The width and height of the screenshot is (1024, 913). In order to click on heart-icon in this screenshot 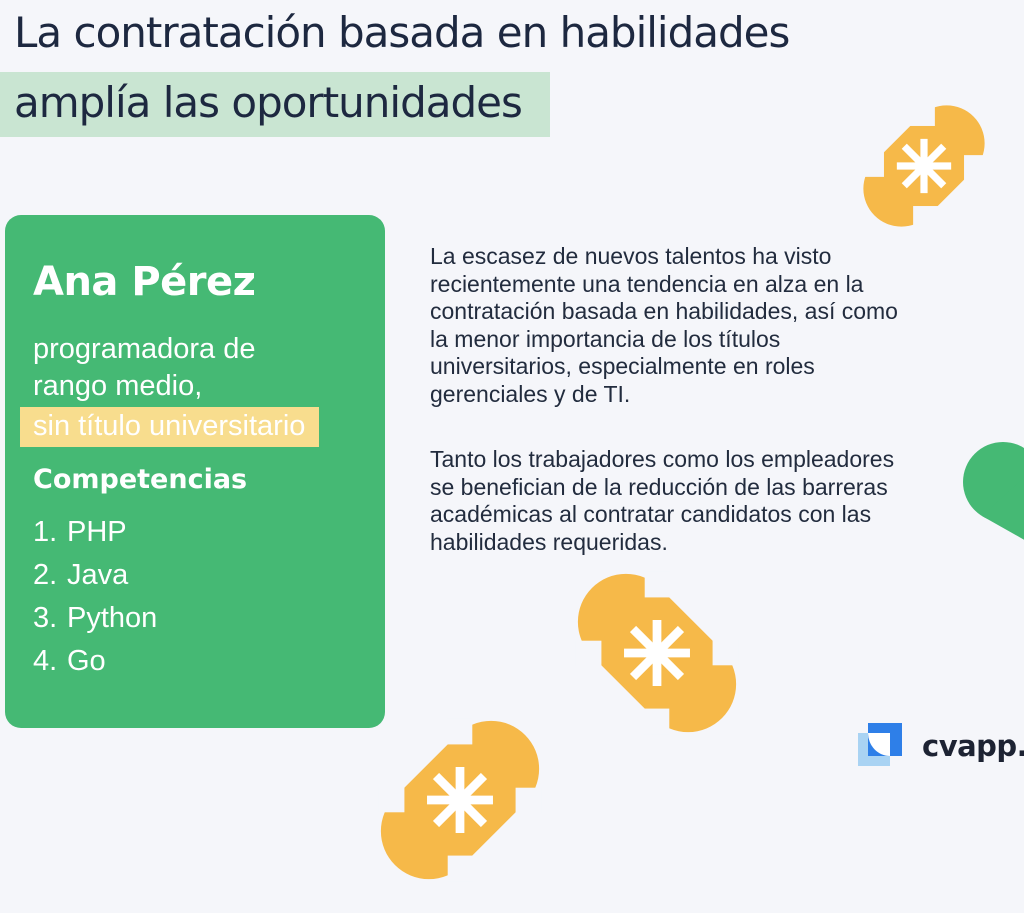, I will do `click(993, 491)`.